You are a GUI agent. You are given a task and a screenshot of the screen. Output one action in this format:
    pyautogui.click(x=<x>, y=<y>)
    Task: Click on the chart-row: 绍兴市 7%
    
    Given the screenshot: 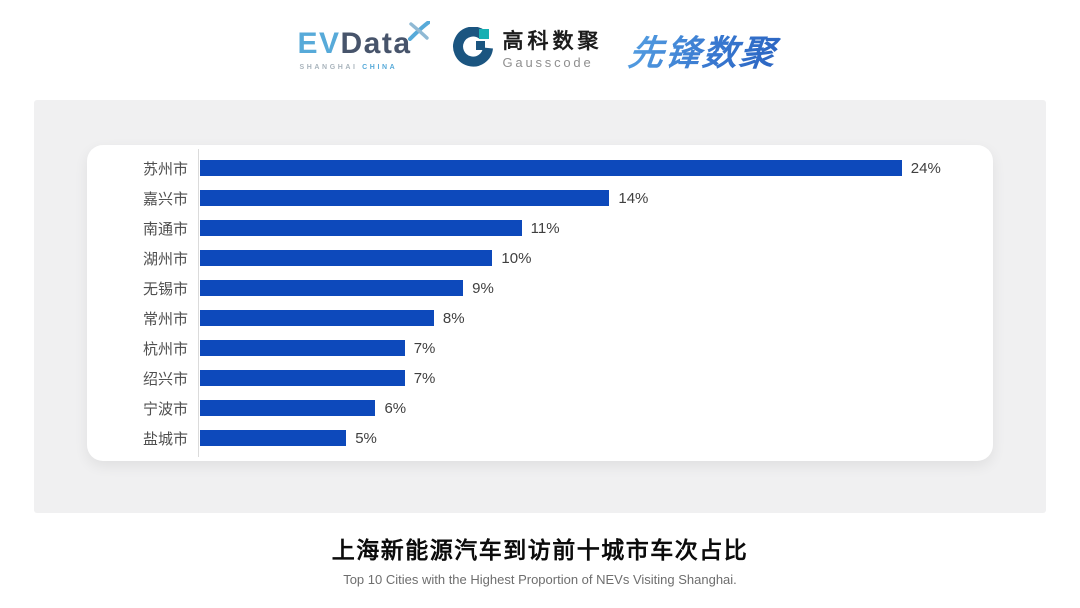 What is the action you would take?
    pyautogui.click(x=540, y=378)
    